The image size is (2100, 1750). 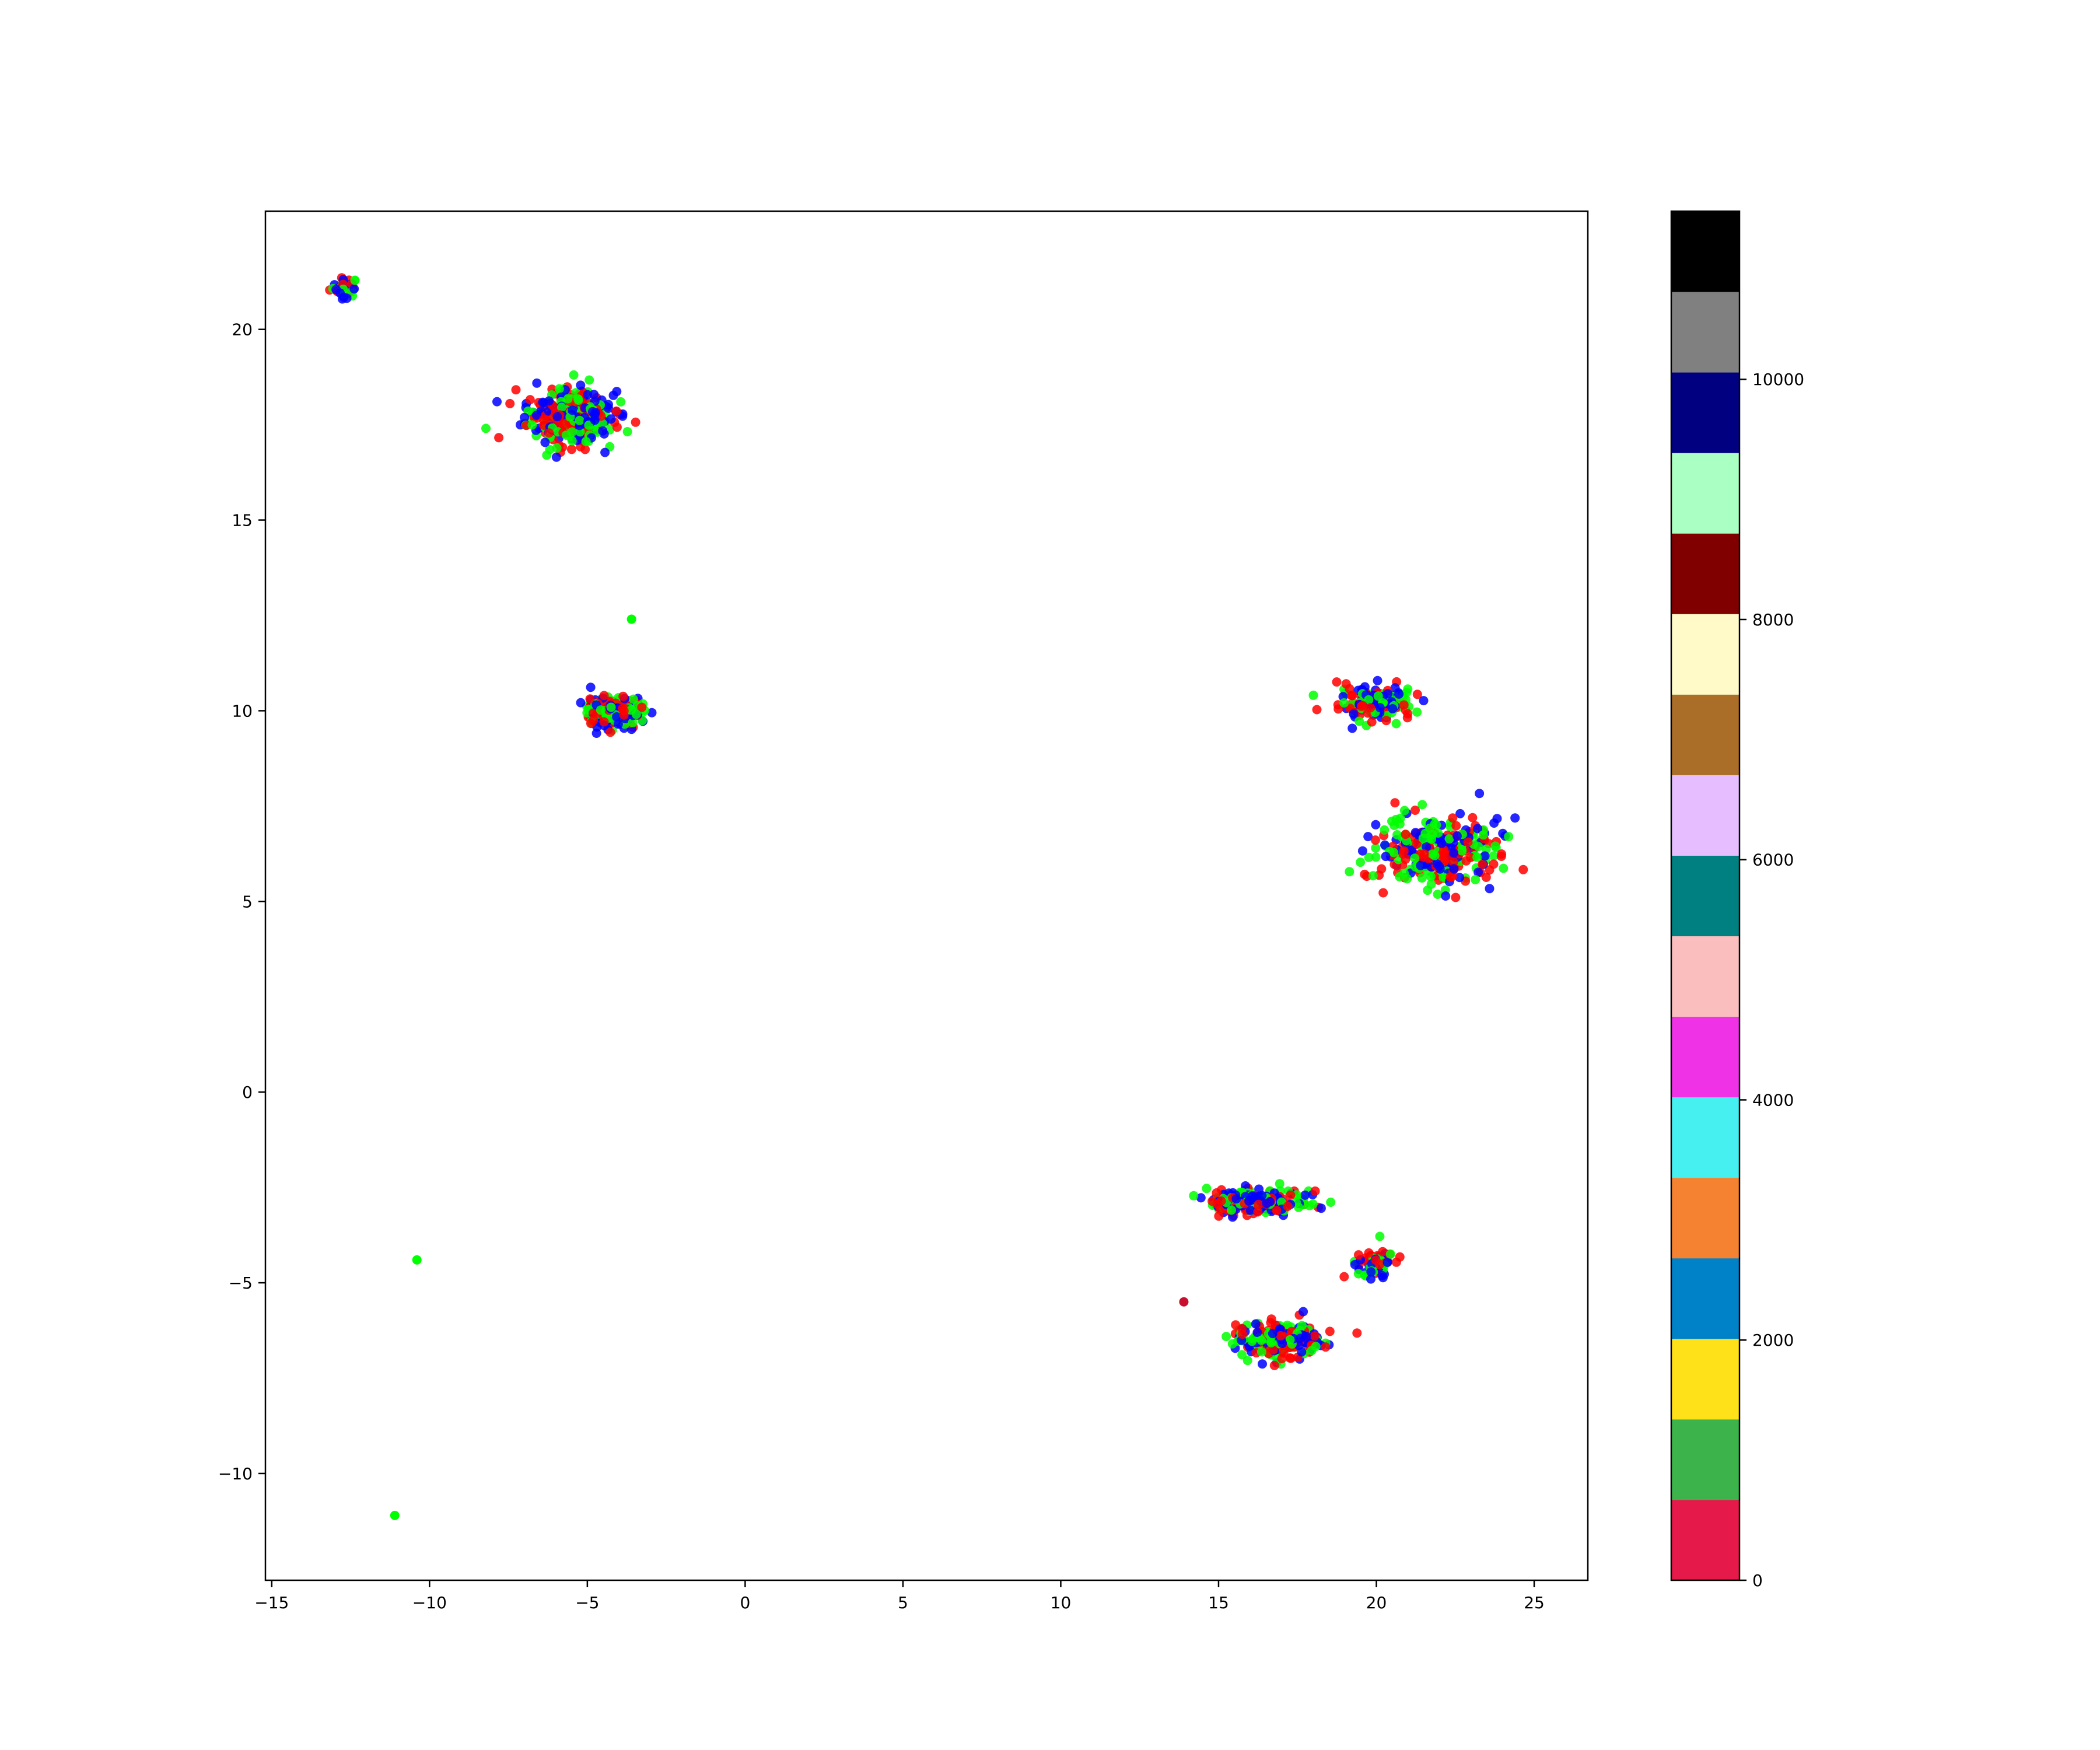 What do you see at coordinates (242, 330) in the screenshot?
I see `y-tick-label: 20` at bounding box center [242, 330].